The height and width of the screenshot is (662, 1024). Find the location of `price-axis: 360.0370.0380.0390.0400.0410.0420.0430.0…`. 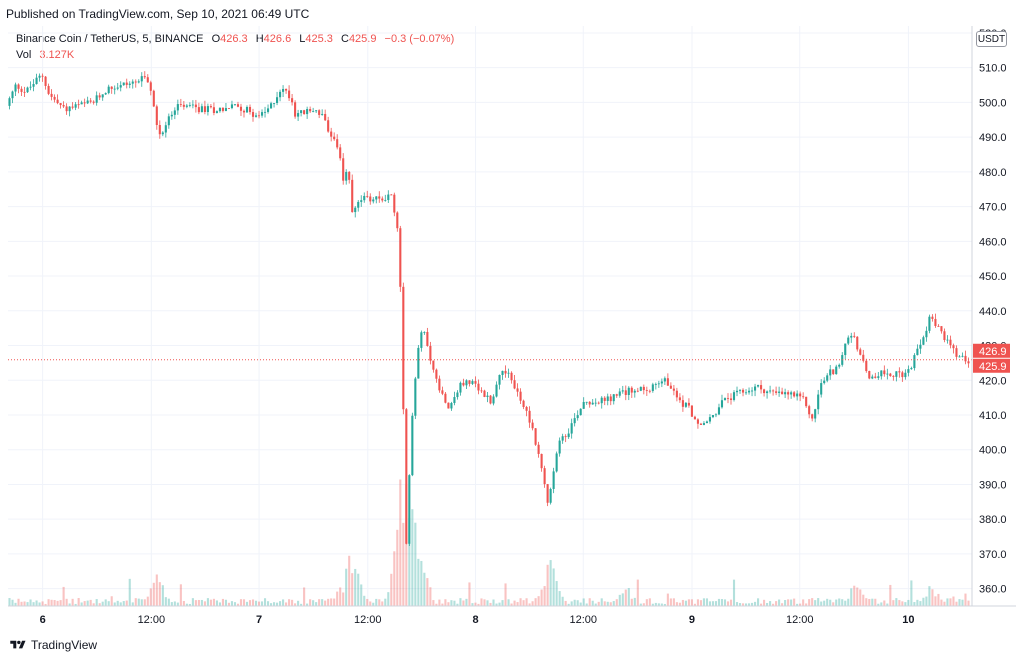

price-axis: 360.0370.0380.0390.0400.0410.0420.0430.0… is located at coordinates (993, 312).